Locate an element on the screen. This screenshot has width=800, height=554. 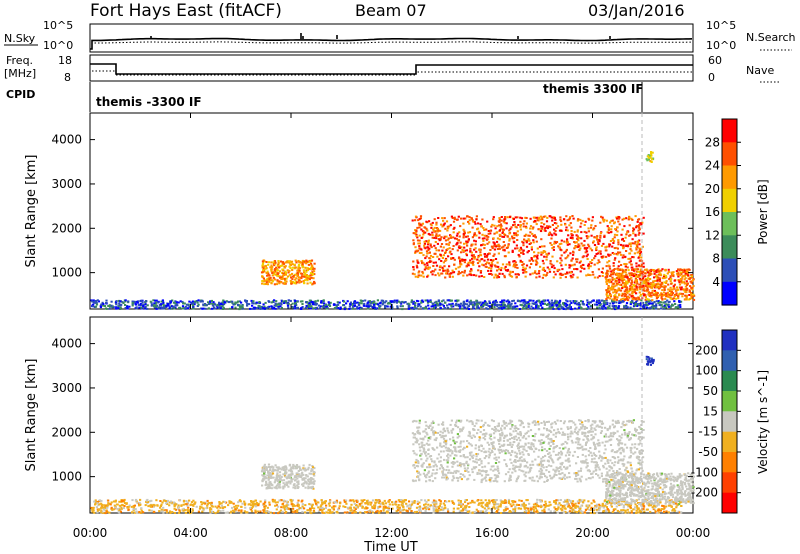
nave-label: Nave is located at coordinates (760, 70).